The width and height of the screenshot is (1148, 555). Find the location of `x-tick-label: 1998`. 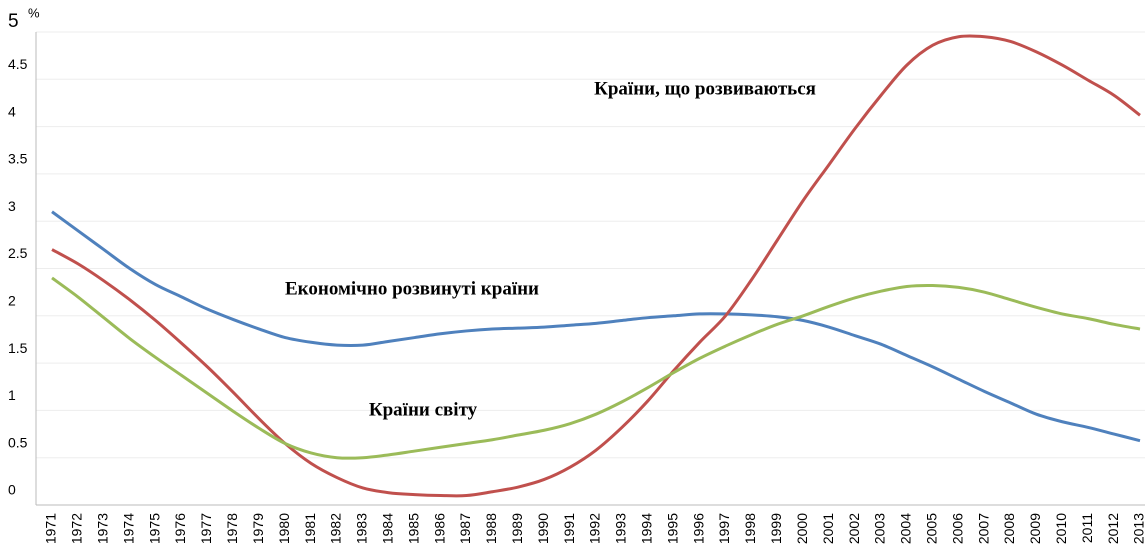

x-tick-label: 1998 is located at coordinates (750, 528).